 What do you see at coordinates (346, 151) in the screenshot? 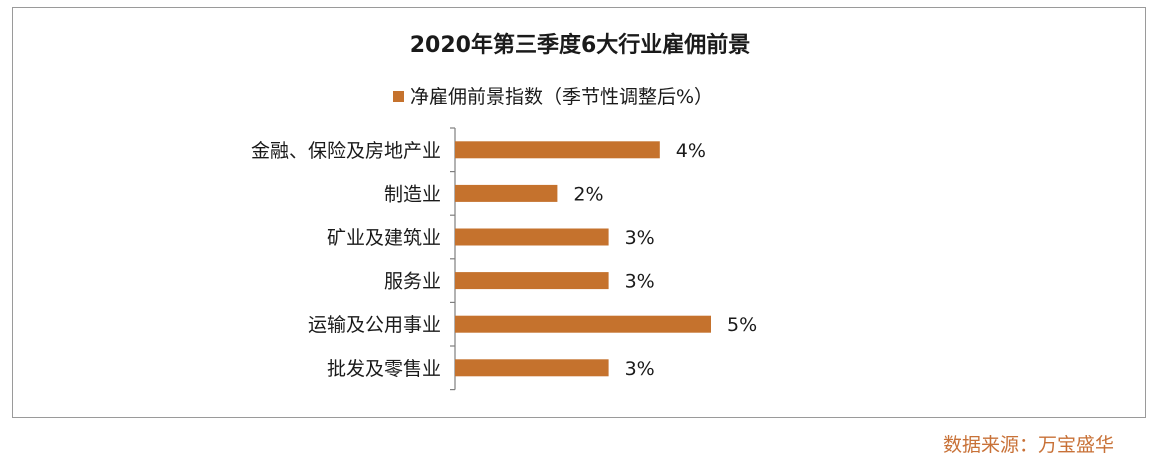
I see `category-label: 金融、保险及房地产业` at bounding box center [346, 151].